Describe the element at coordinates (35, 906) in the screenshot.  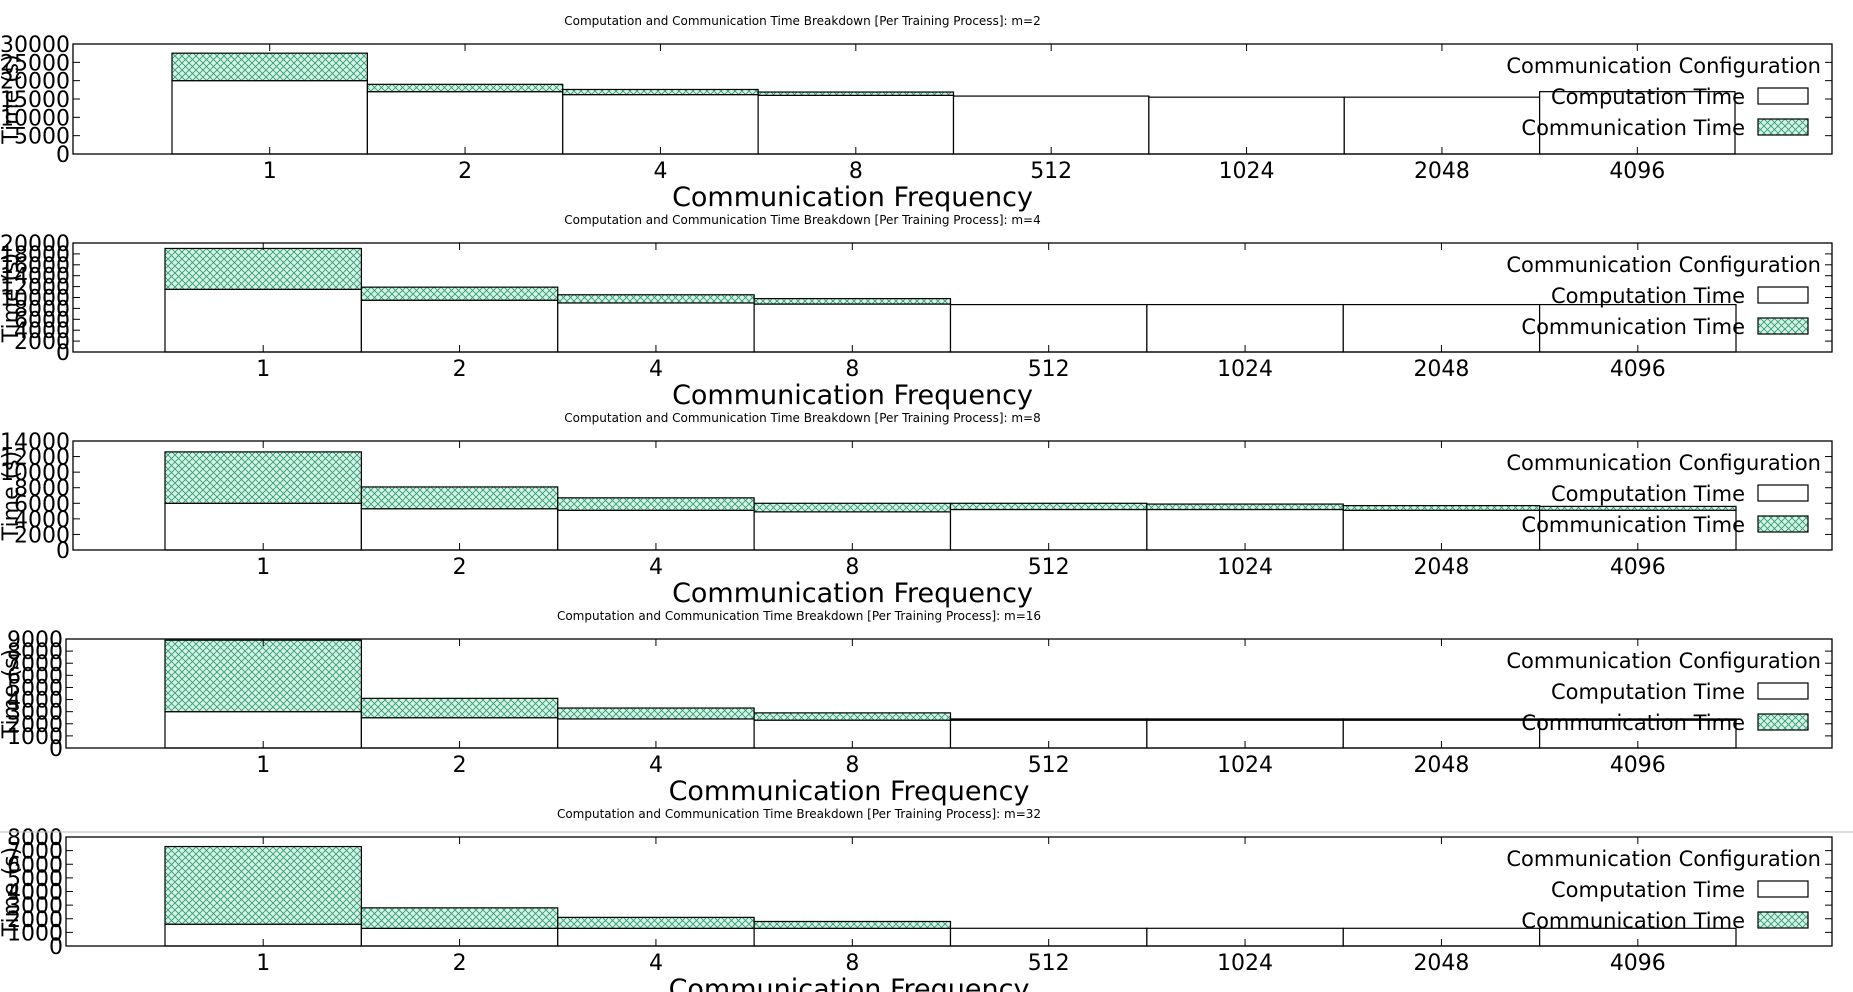
I see `y-tick-label: 3000` at that location.